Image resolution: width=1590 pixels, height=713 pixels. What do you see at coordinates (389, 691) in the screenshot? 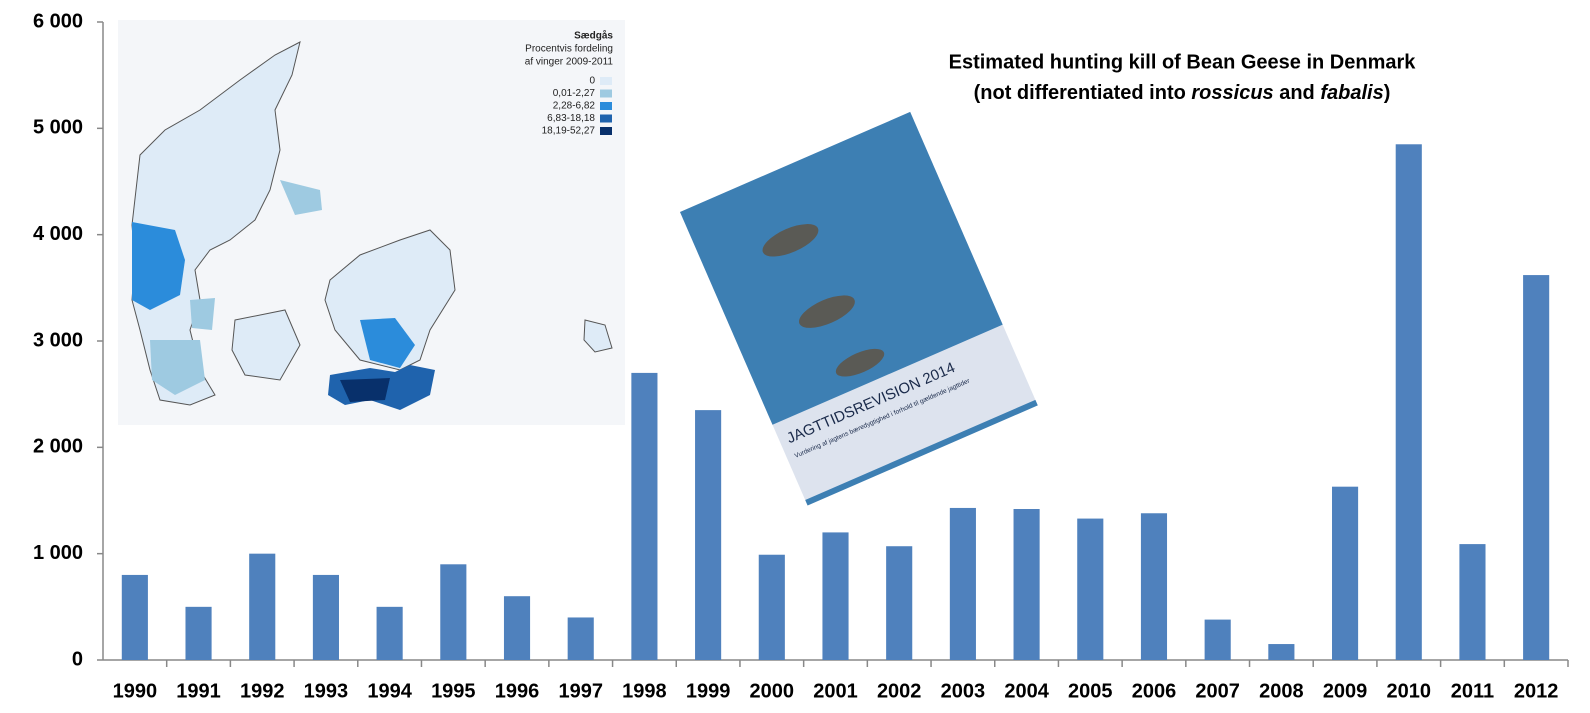
I see `x-tick-label: 1994` at bounding box center [389, 691].